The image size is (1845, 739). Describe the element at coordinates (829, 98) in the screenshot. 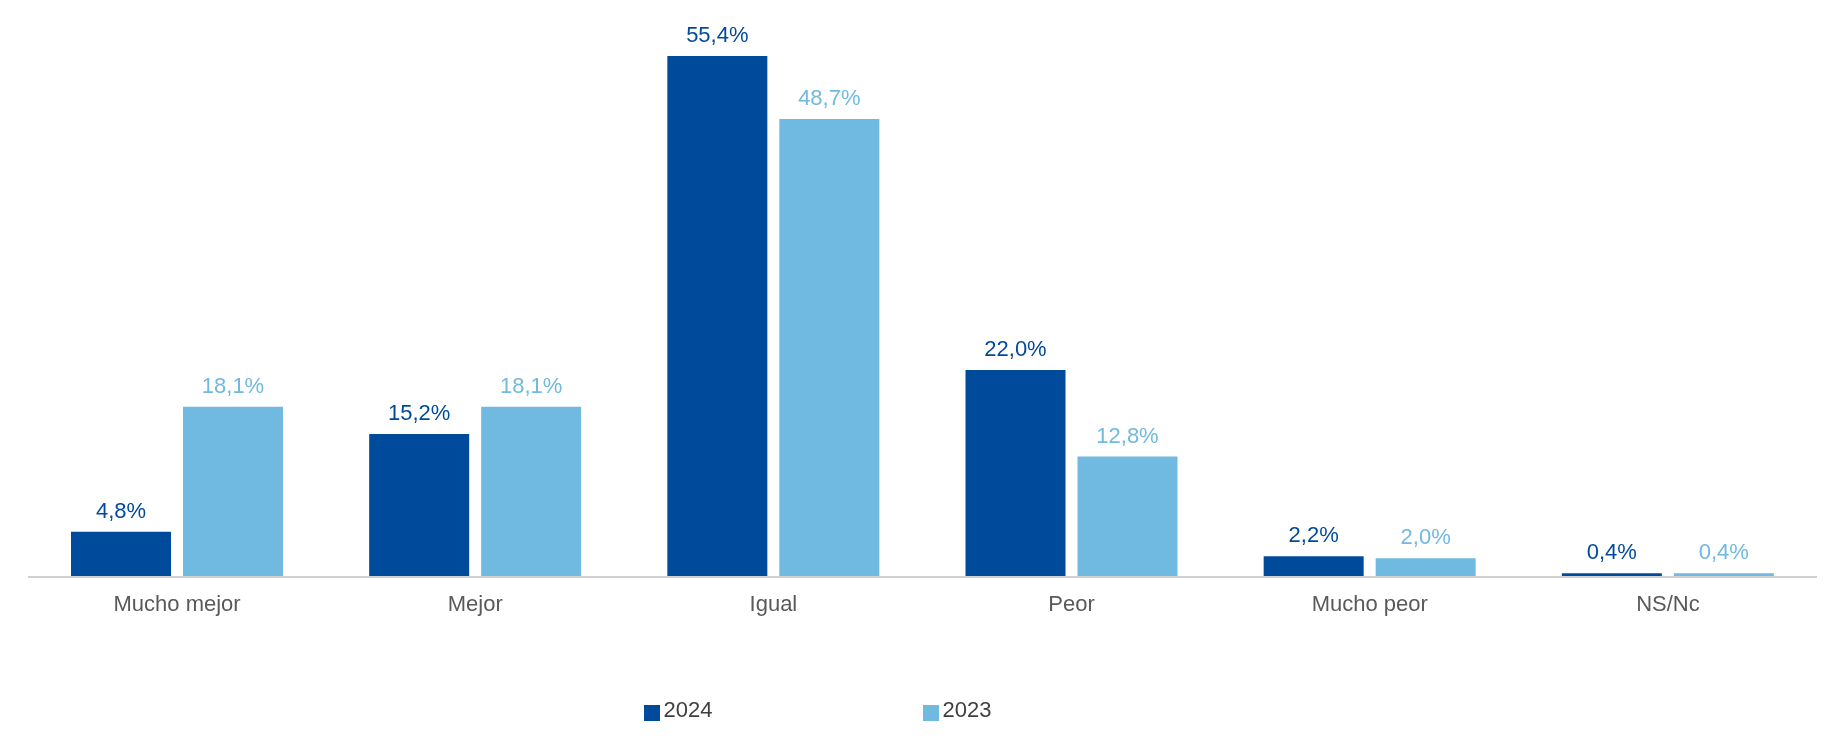

I see `data-label: 48,7%` at that location.